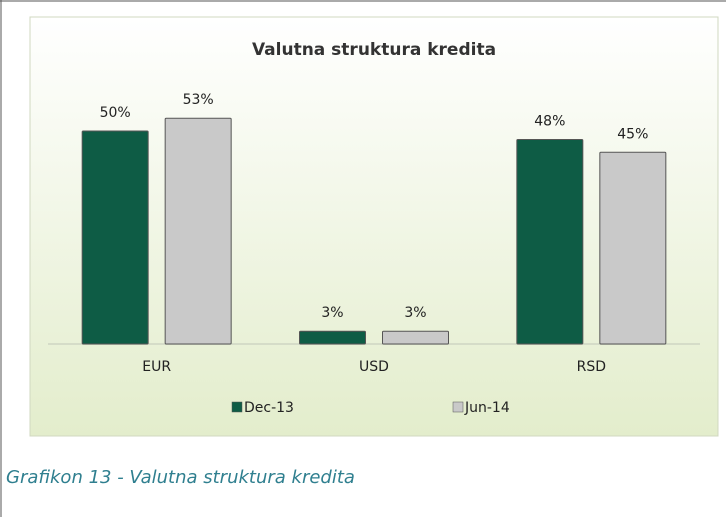 The image size is (726, 517). Describe the element at coordinates (198, 100) in the screenshot. I see `value-label: 53%` at that location.